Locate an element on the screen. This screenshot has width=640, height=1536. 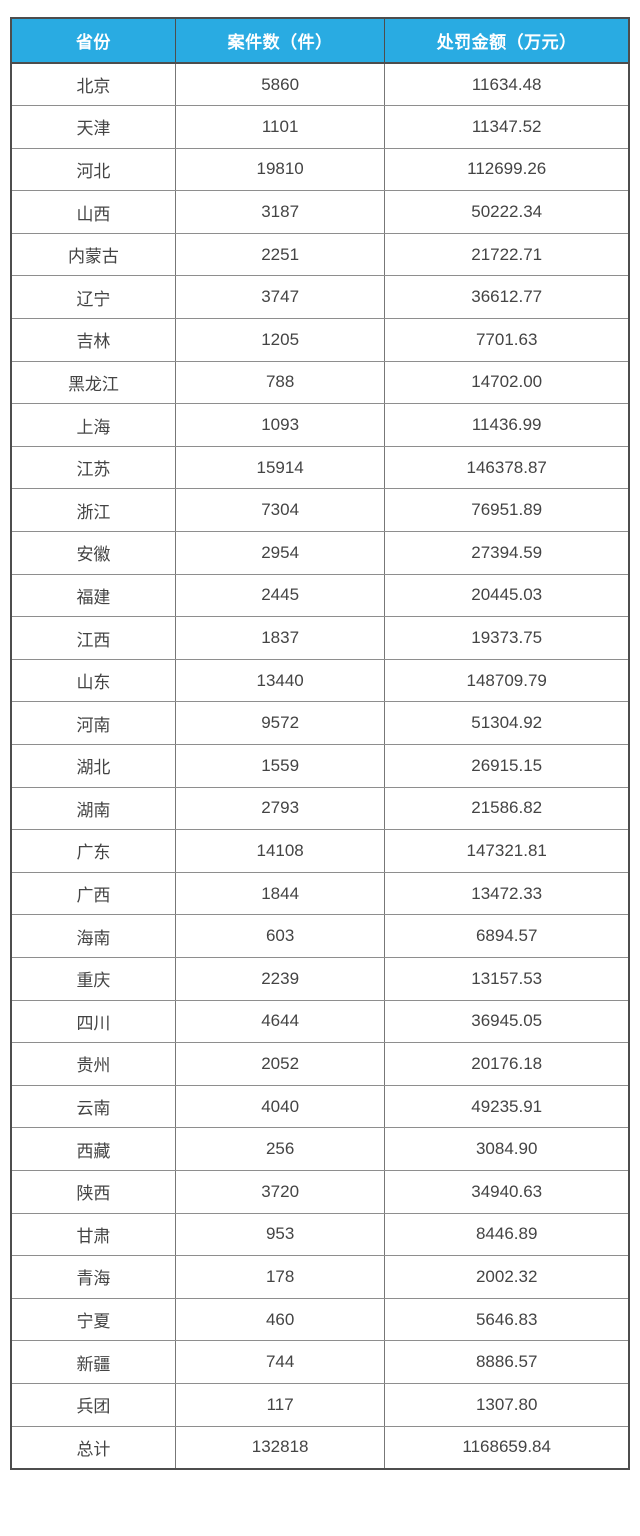
penalty-amount-cell: 76951.89 is located at coordinates (507, 510).